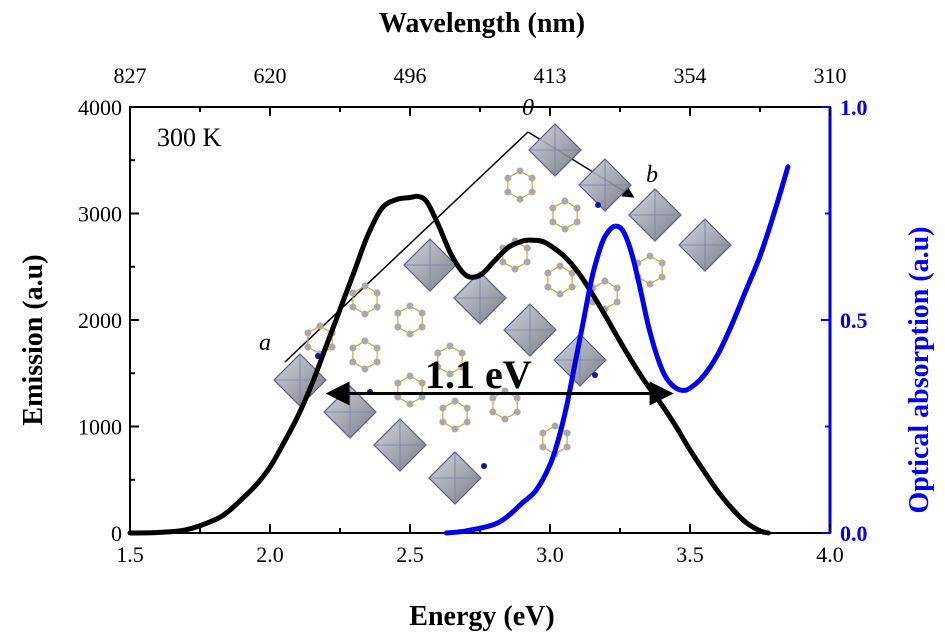 This screenshot has height=636, width=945. I want to click on axis-a-vector, so click(406, 247).